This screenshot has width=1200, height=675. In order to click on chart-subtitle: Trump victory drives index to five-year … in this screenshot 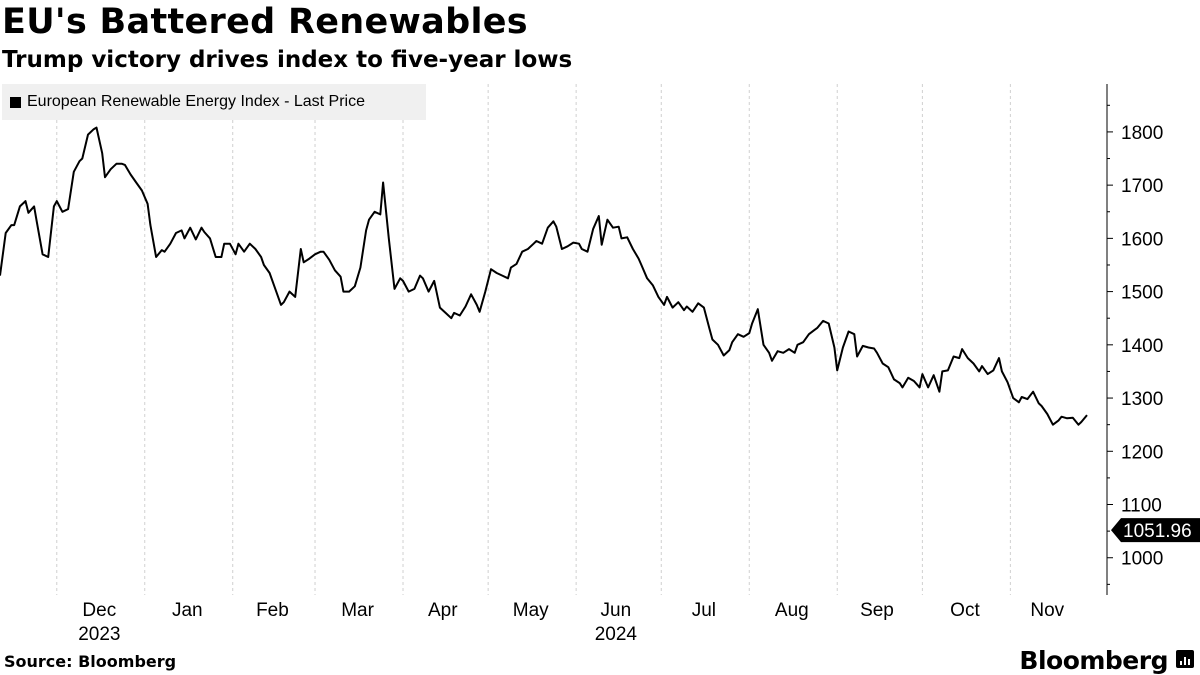, I will do `click(287, 60)`.